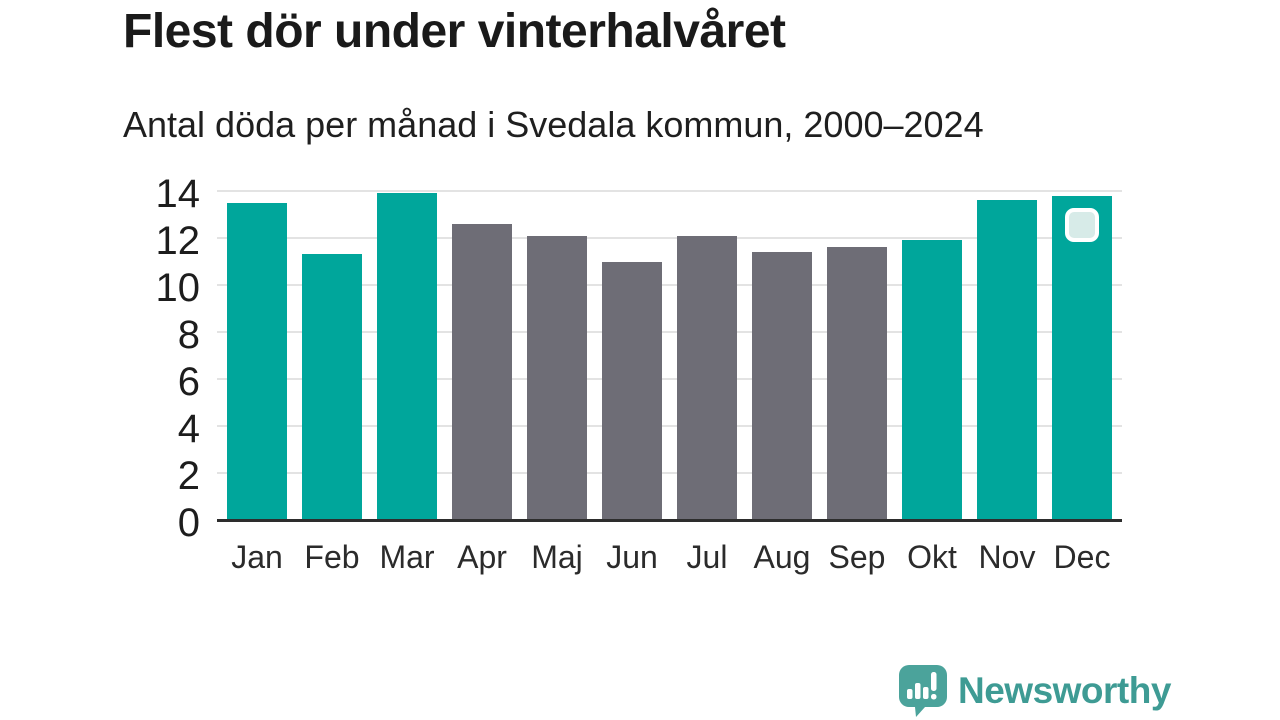 The height and width of the screenshot is (720, 1280). Describe the element at coordinates (932, 557) in the screenshot. I see `x-axis-label-okt: Okt` at that location.